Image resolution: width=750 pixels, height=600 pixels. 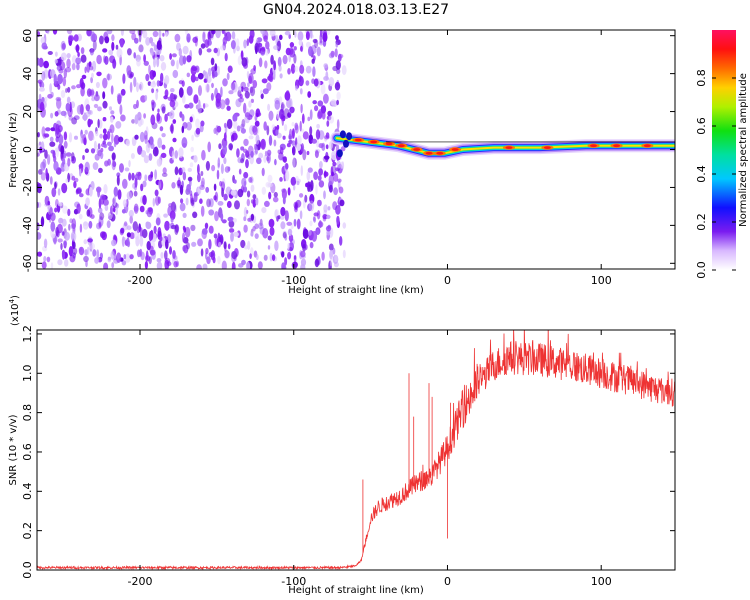 I want to click on track-burst, so click(x=342, y=134).